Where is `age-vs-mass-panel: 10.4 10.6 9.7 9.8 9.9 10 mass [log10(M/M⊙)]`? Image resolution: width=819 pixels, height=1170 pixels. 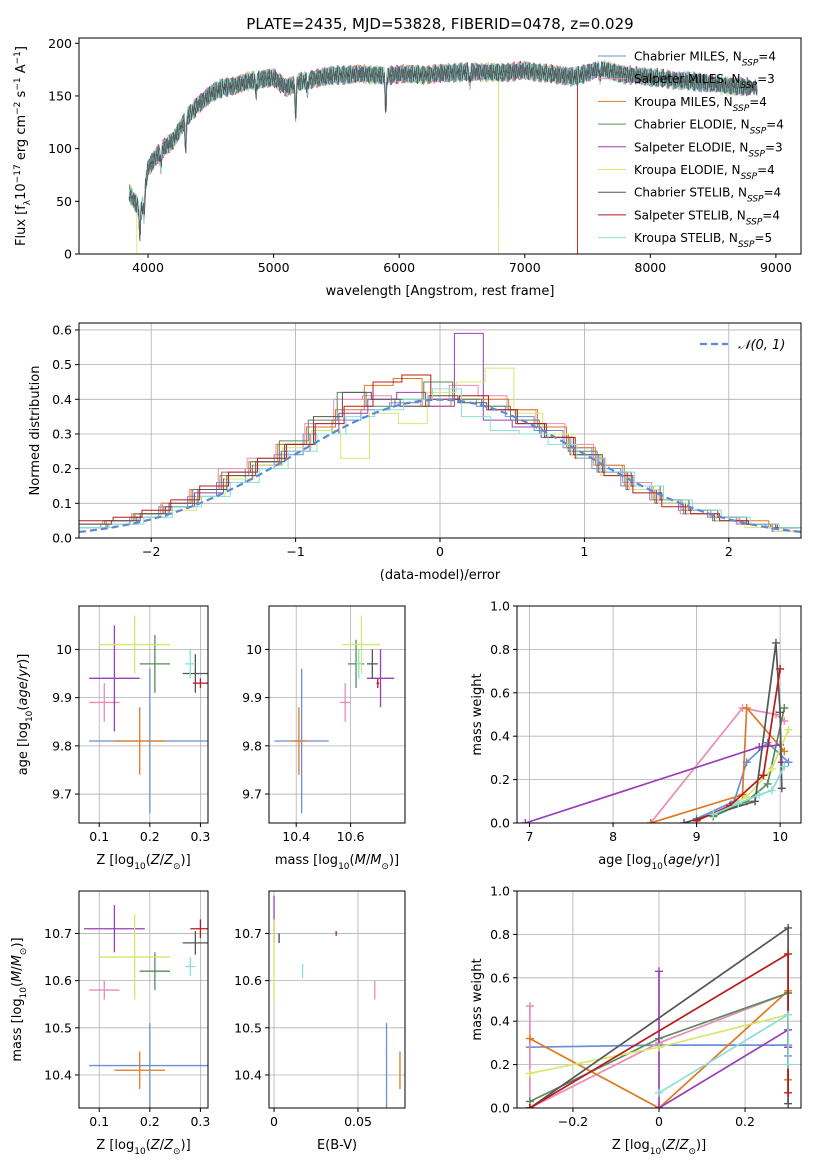
age-vs-mass-panel: 10.4 10.6 9.7 9.8 9.9 10 mass [log10(M/M⊙)] is located at coordinates (324, 738).